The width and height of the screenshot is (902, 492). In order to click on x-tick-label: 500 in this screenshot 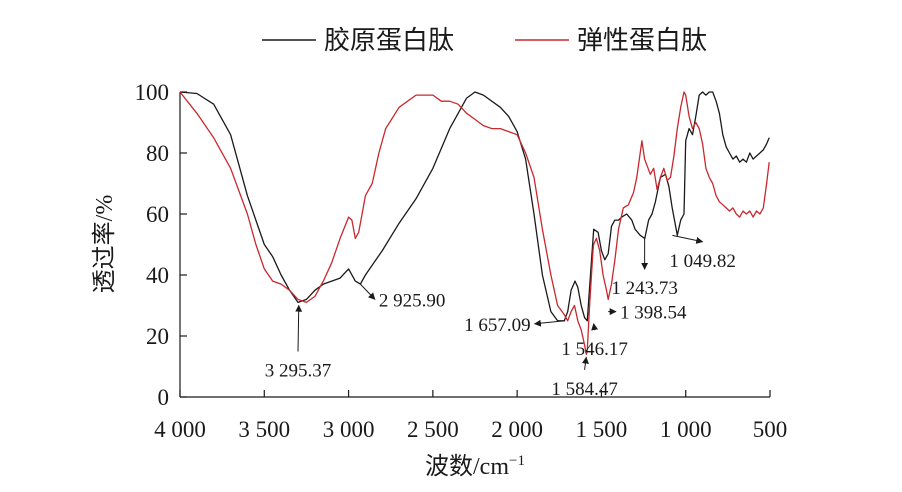, I will do `click(770, 429)`.